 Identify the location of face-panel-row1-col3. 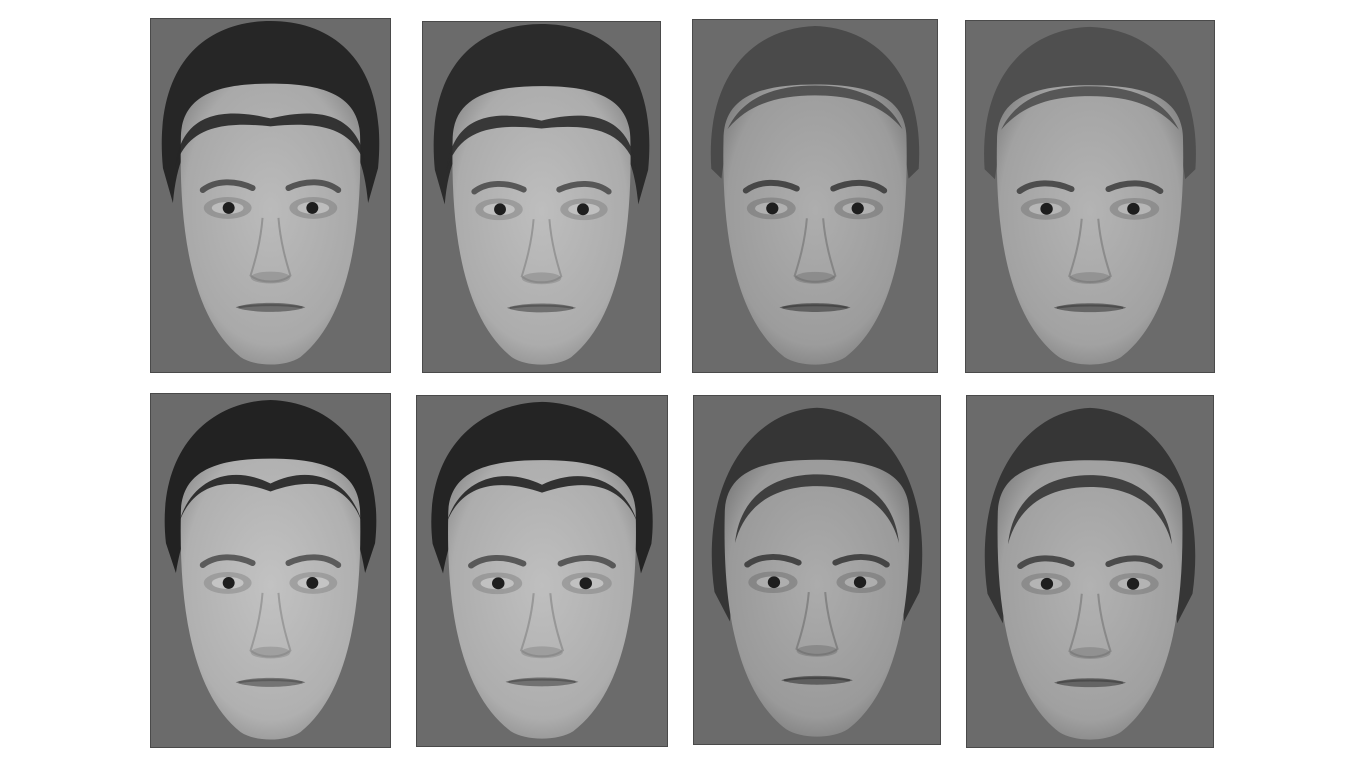
(815, 196).